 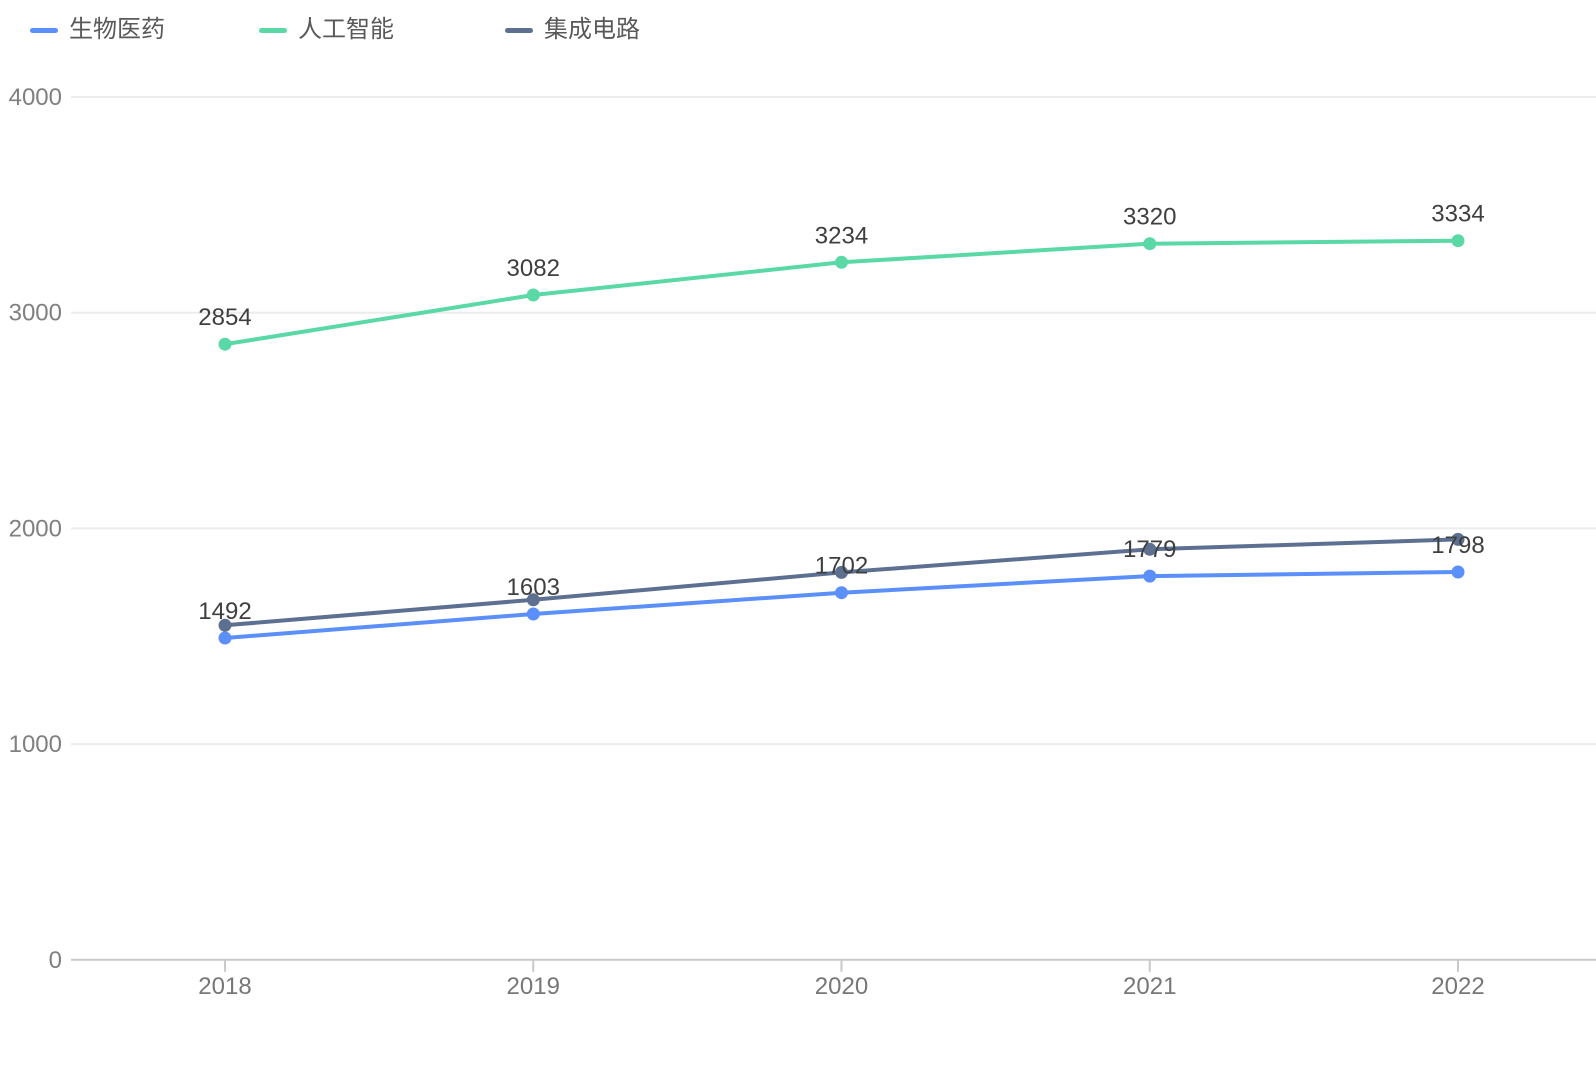 I want to click on y-axis-tick-label: 3000, so click(x=35, y=313).